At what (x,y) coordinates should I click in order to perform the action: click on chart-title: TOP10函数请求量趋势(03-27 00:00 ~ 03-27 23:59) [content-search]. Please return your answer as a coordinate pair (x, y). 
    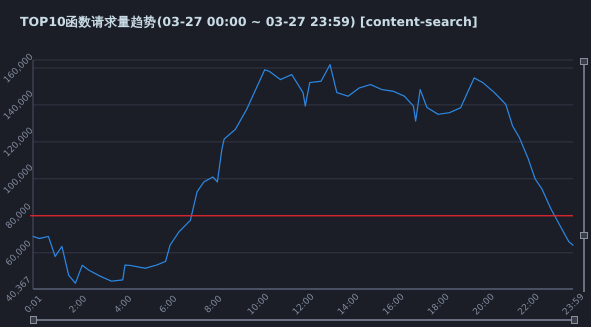
    Looking at the image, I should click on (249, 21).